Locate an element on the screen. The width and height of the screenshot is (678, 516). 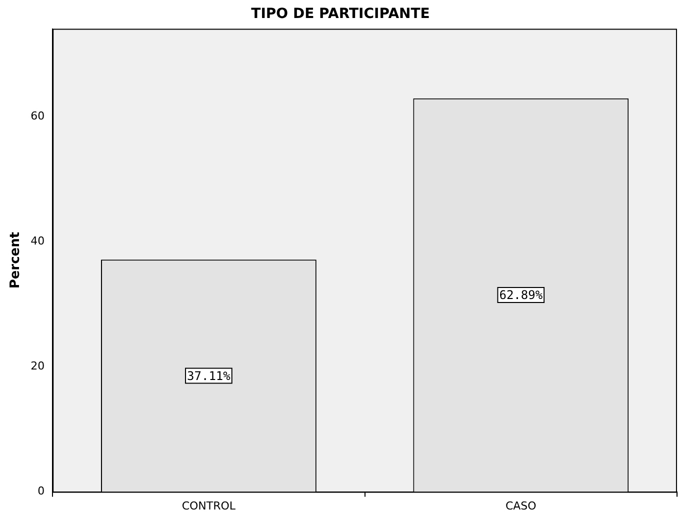
data-label: 62.89% is located at coordinates (521, 295).